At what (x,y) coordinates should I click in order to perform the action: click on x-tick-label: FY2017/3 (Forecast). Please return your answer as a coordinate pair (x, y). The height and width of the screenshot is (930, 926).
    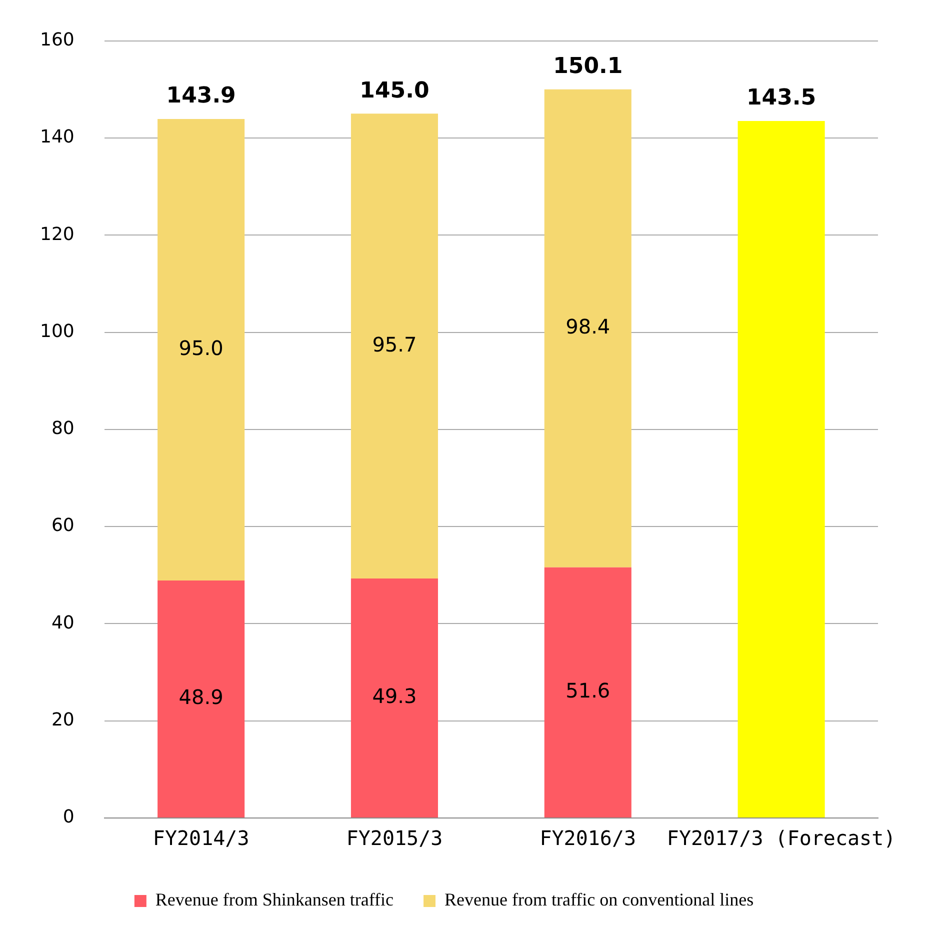
    Looking at the image, I should click on (781, 838).